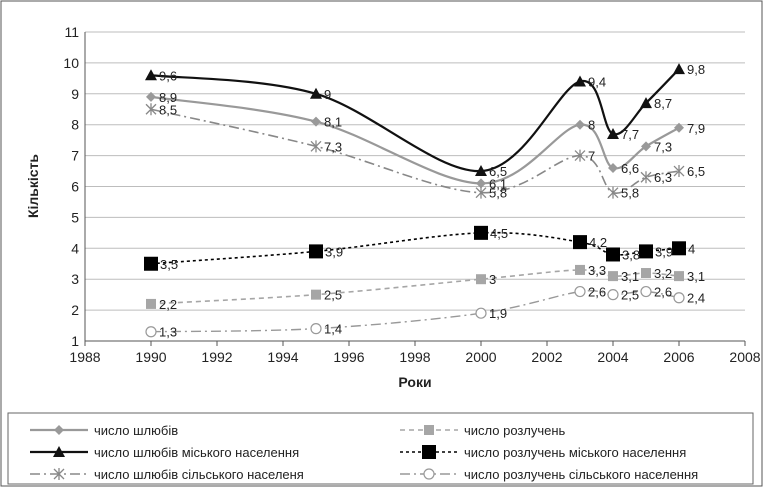  Describe the element at coordinates (612, 357) in the screenshot. I see `x-tick-label: 2004` at that location.